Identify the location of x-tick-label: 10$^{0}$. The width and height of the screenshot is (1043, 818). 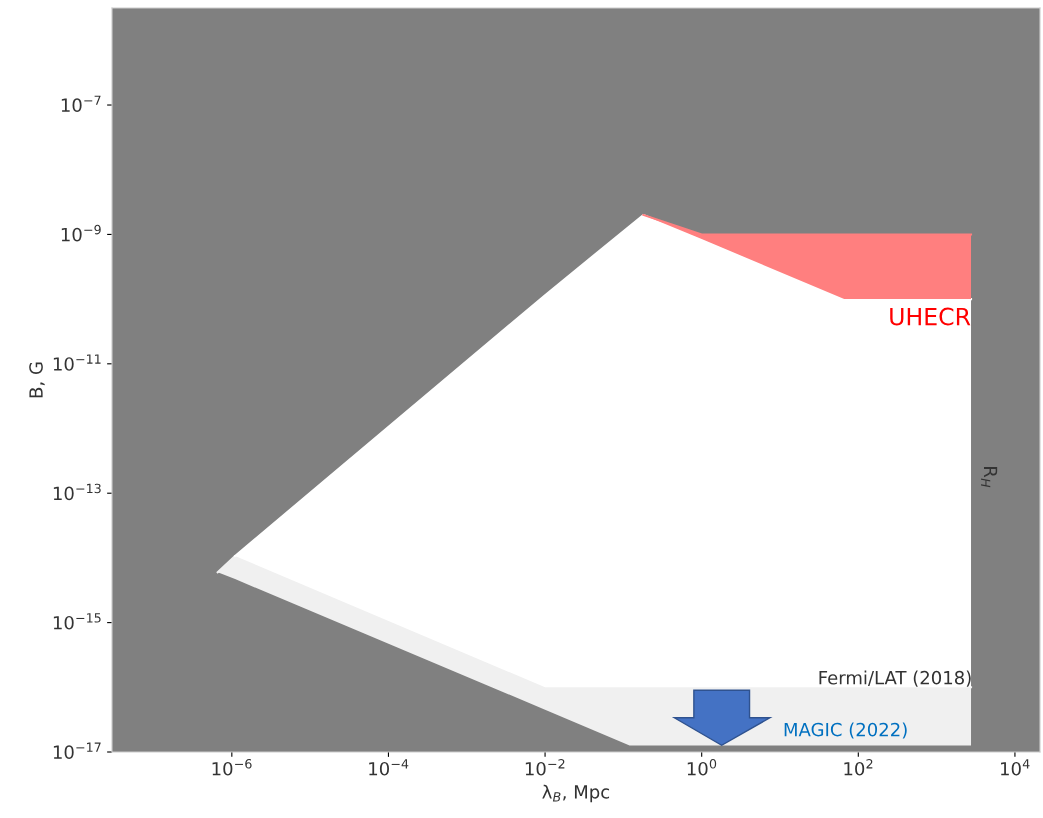
(702, 767).